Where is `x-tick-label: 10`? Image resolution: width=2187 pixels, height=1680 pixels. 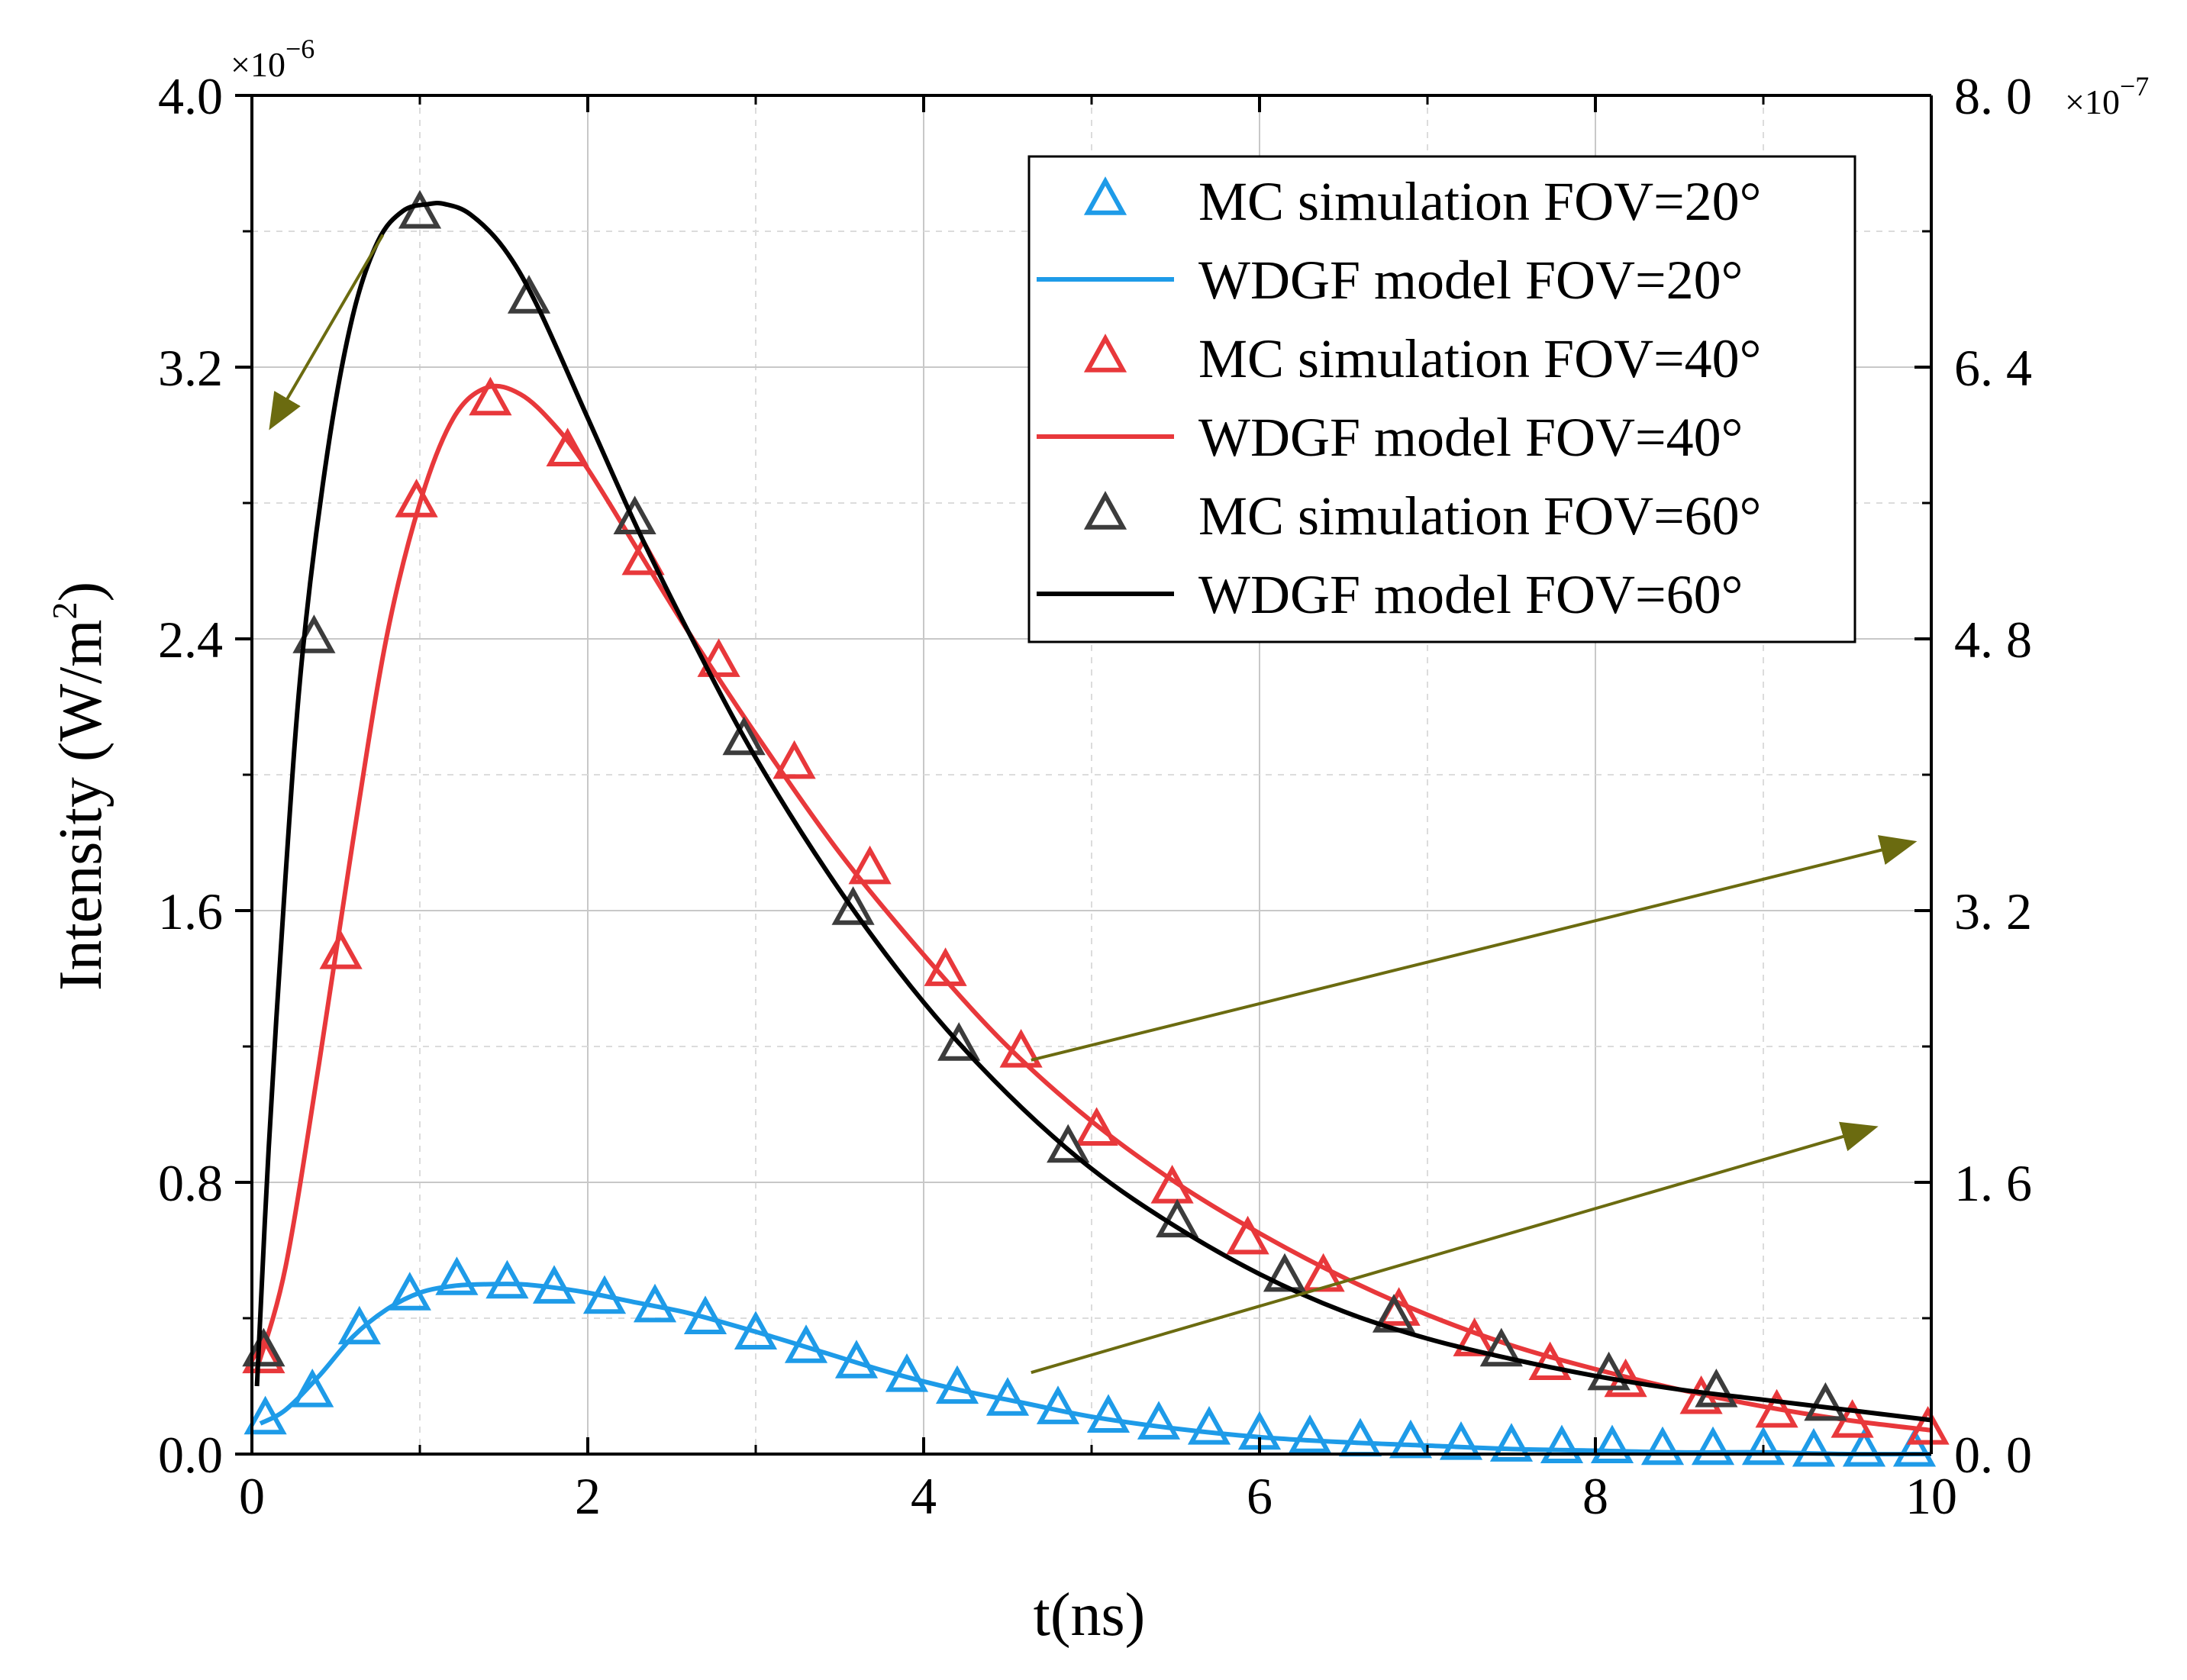
x-tick-label: 10 is located at coordinates (1931, 1496).